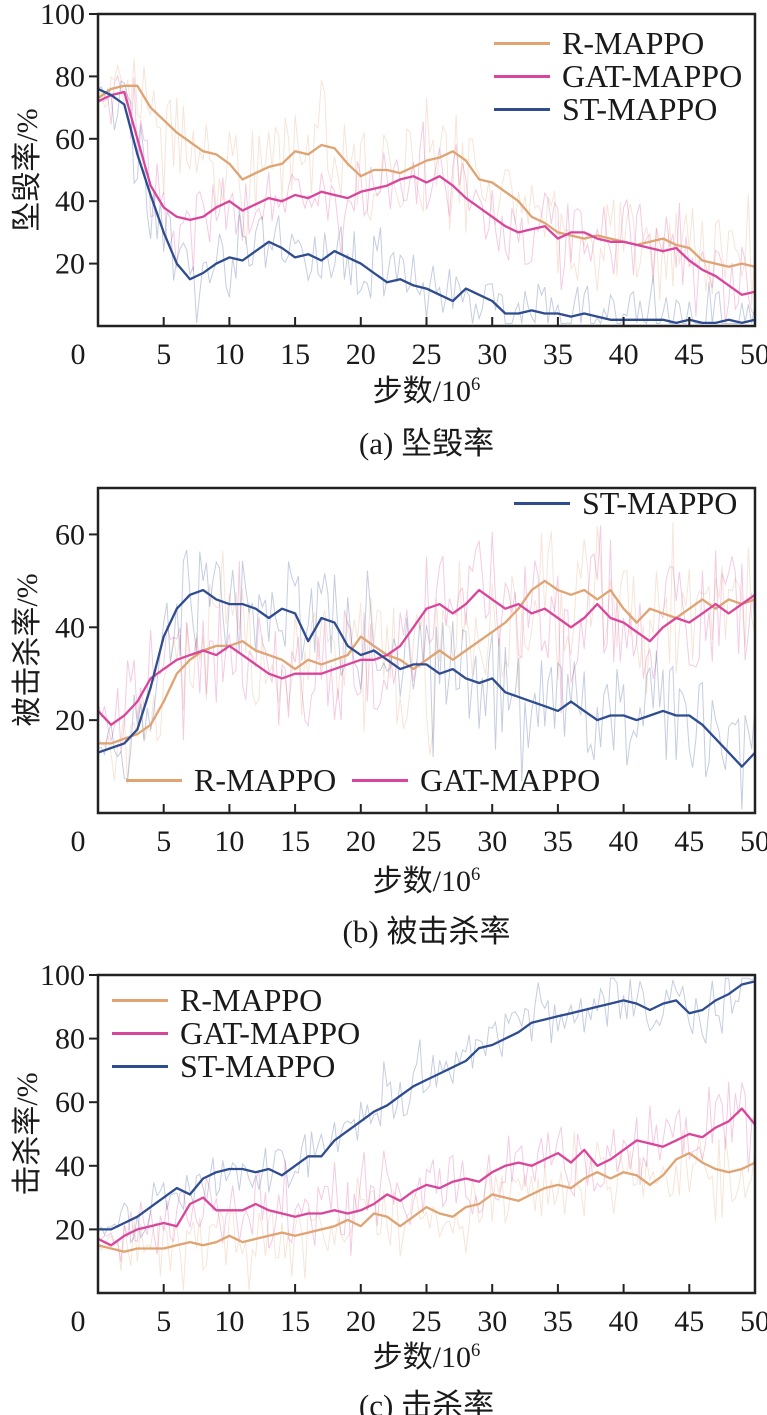 The height and width of the screenshot is (1415, 767). I want to click on chart-b-legend-bottom-gat: GAT-MAPPO, so click(476, 780).